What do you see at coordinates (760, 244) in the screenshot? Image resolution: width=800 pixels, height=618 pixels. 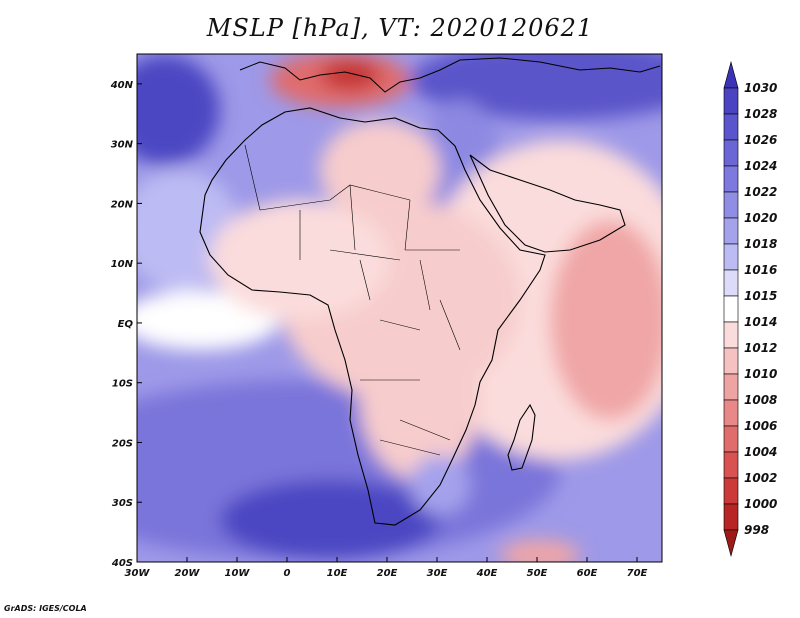 I see `colorbar-level-label: 1018` at bounding box center [760, 244].